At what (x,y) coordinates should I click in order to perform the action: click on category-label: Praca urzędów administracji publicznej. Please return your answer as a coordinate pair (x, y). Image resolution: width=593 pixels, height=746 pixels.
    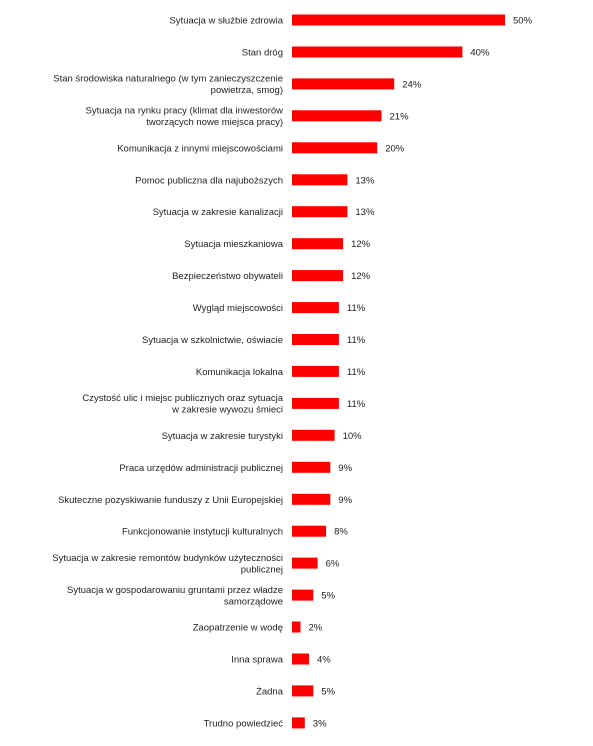
    Looking at the image, I should click on (201, 468).